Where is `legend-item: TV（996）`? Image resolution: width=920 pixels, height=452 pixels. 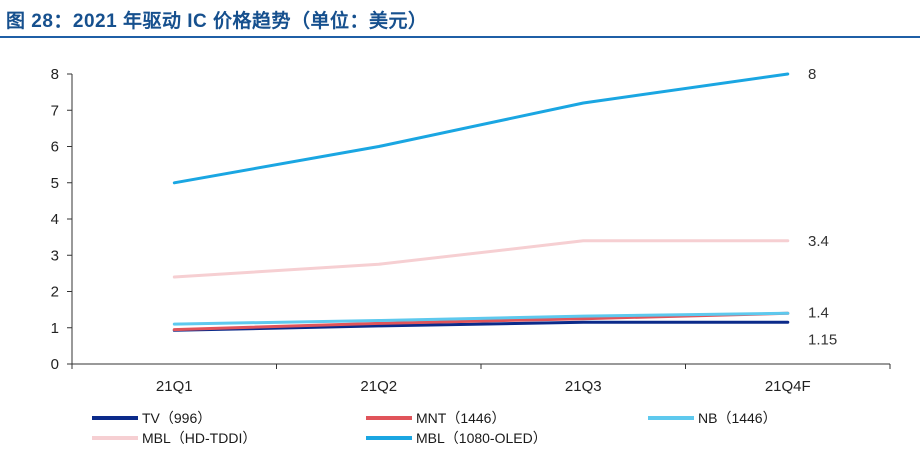
legend-item: TV（996） is located at coordinates (151, 418).